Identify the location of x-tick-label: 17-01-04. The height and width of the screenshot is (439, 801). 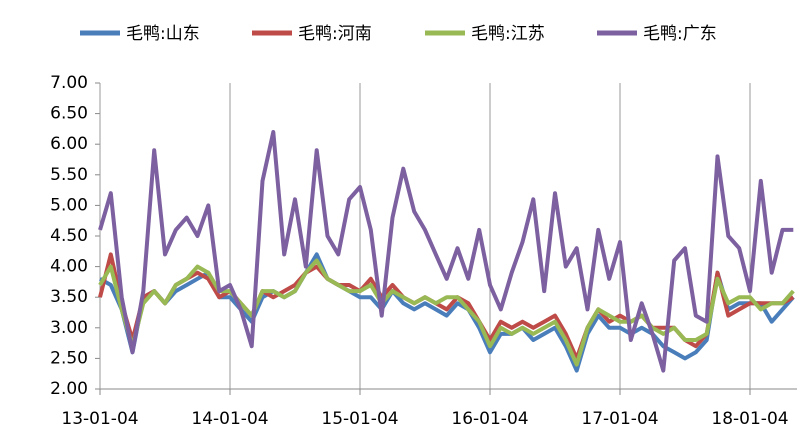
(619, 419).